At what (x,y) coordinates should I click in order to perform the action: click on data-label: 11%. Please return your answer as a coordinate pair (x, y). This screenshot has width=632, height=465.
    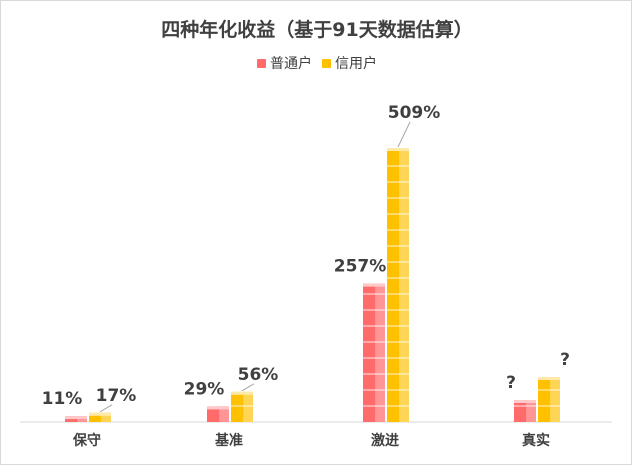
    Looking at the image, I should click on (62, 399).